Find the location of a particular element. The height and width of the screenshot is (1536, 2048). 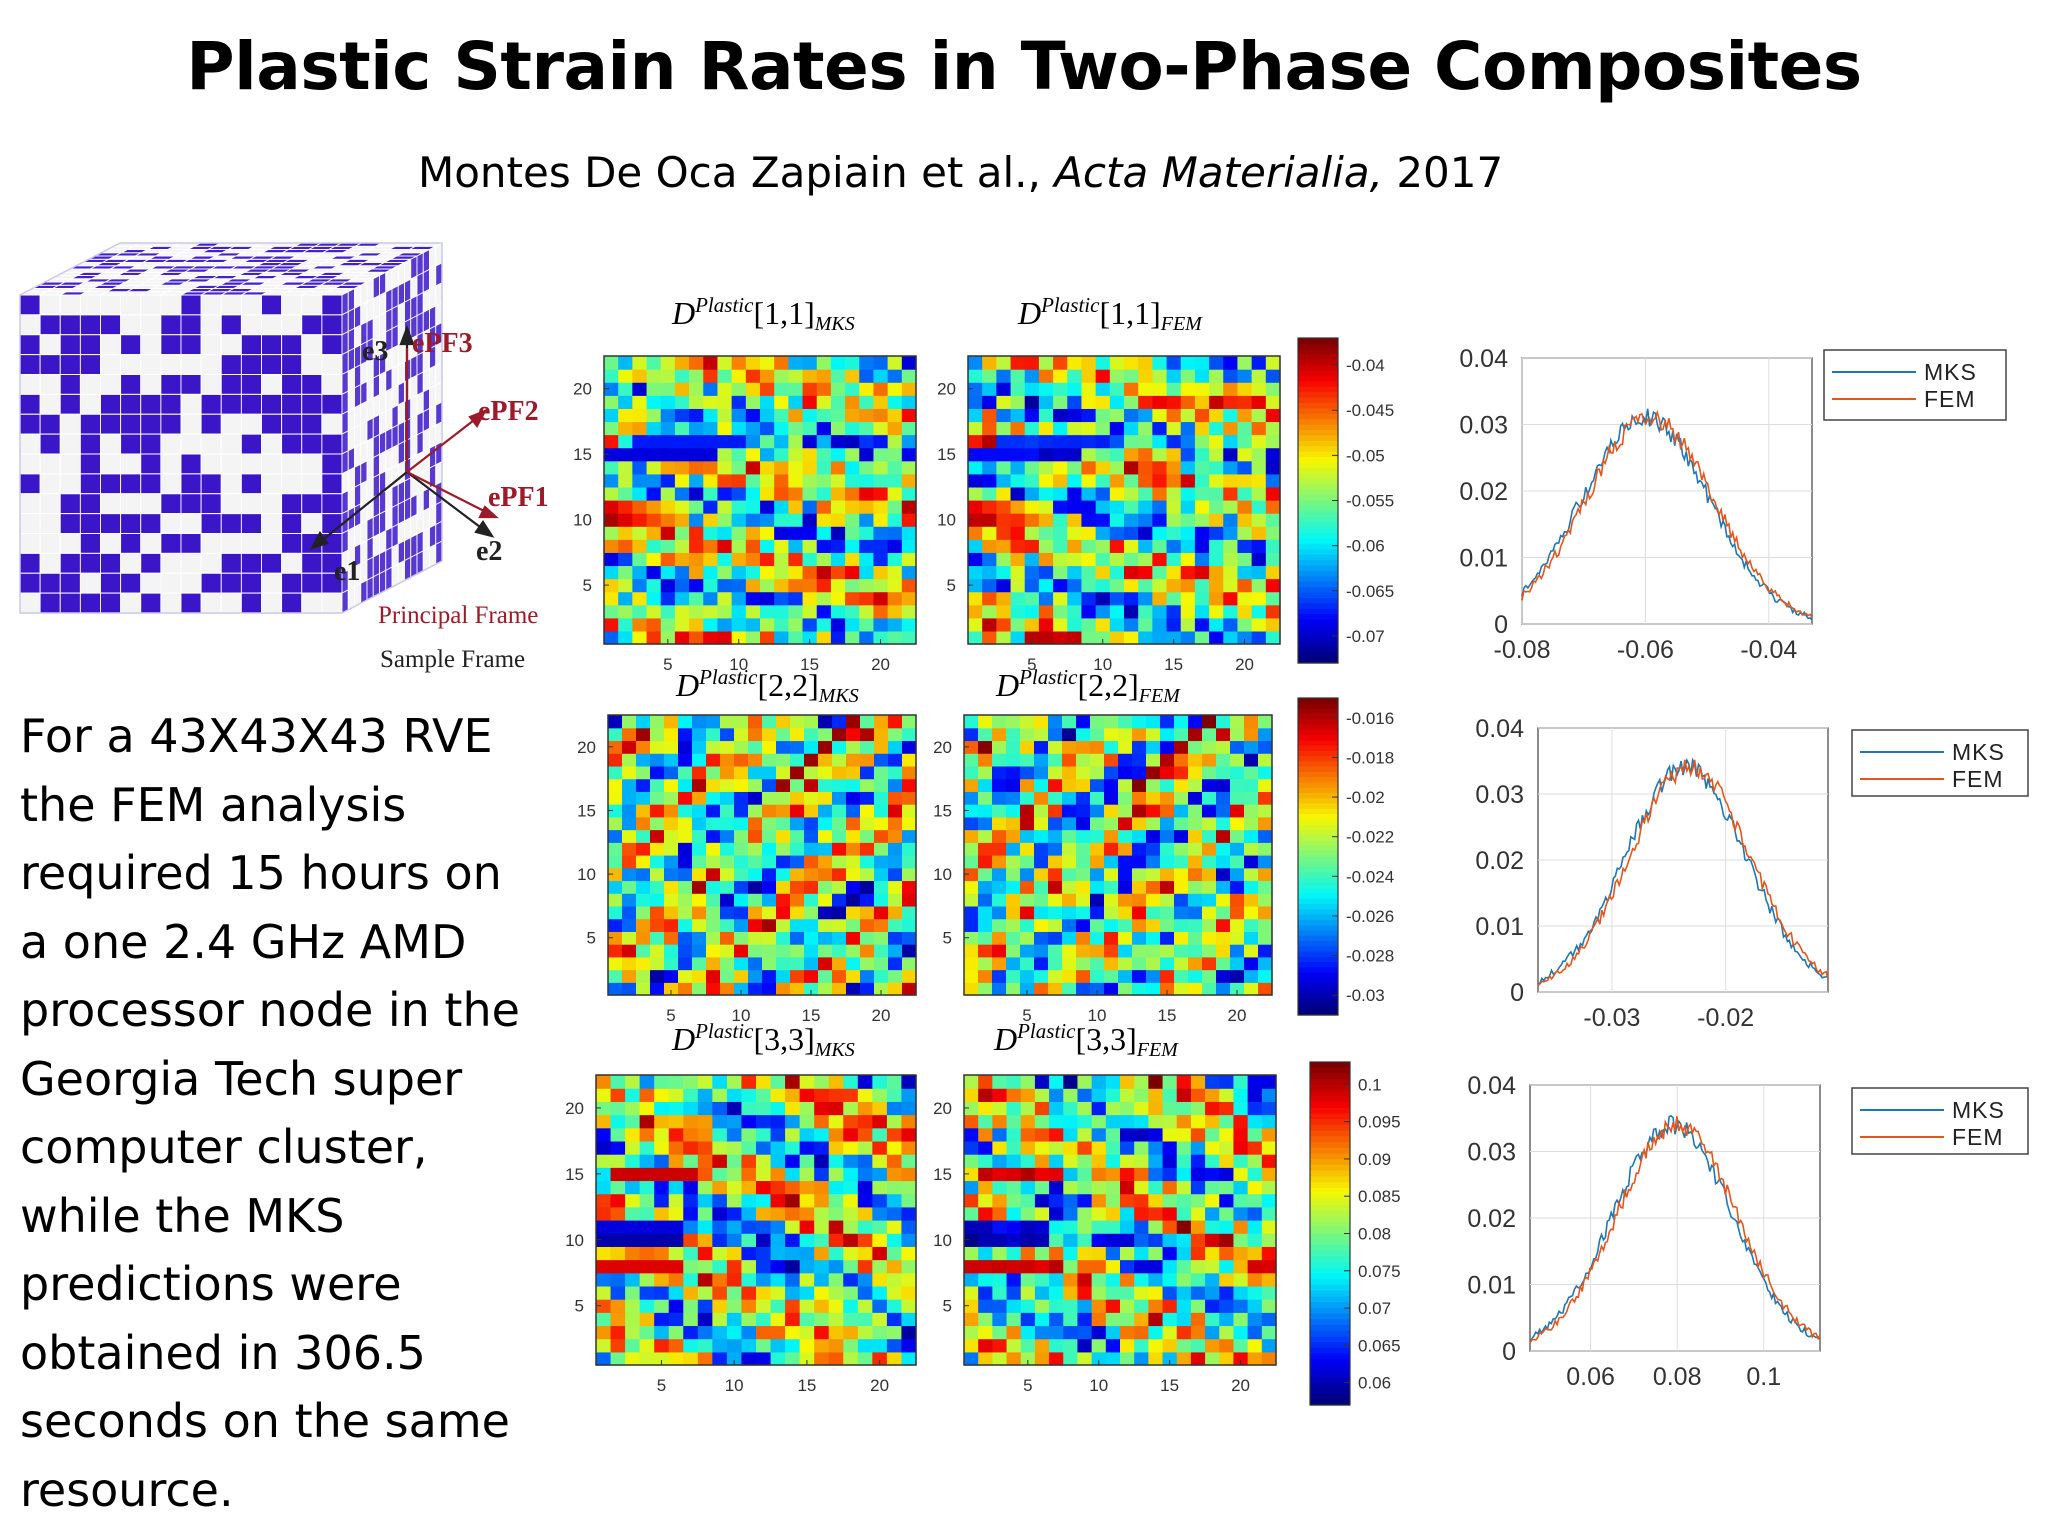

series-line-fem is located at coordinates (1675, 1230).